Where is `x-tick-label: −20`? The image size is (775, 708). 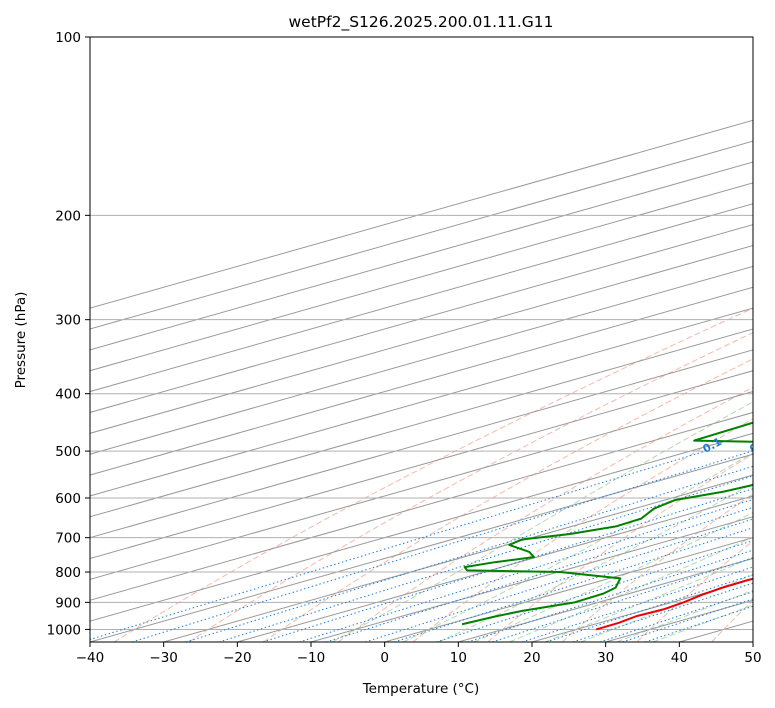 x-tick-label: −20 is located at coordinates (237, 658).